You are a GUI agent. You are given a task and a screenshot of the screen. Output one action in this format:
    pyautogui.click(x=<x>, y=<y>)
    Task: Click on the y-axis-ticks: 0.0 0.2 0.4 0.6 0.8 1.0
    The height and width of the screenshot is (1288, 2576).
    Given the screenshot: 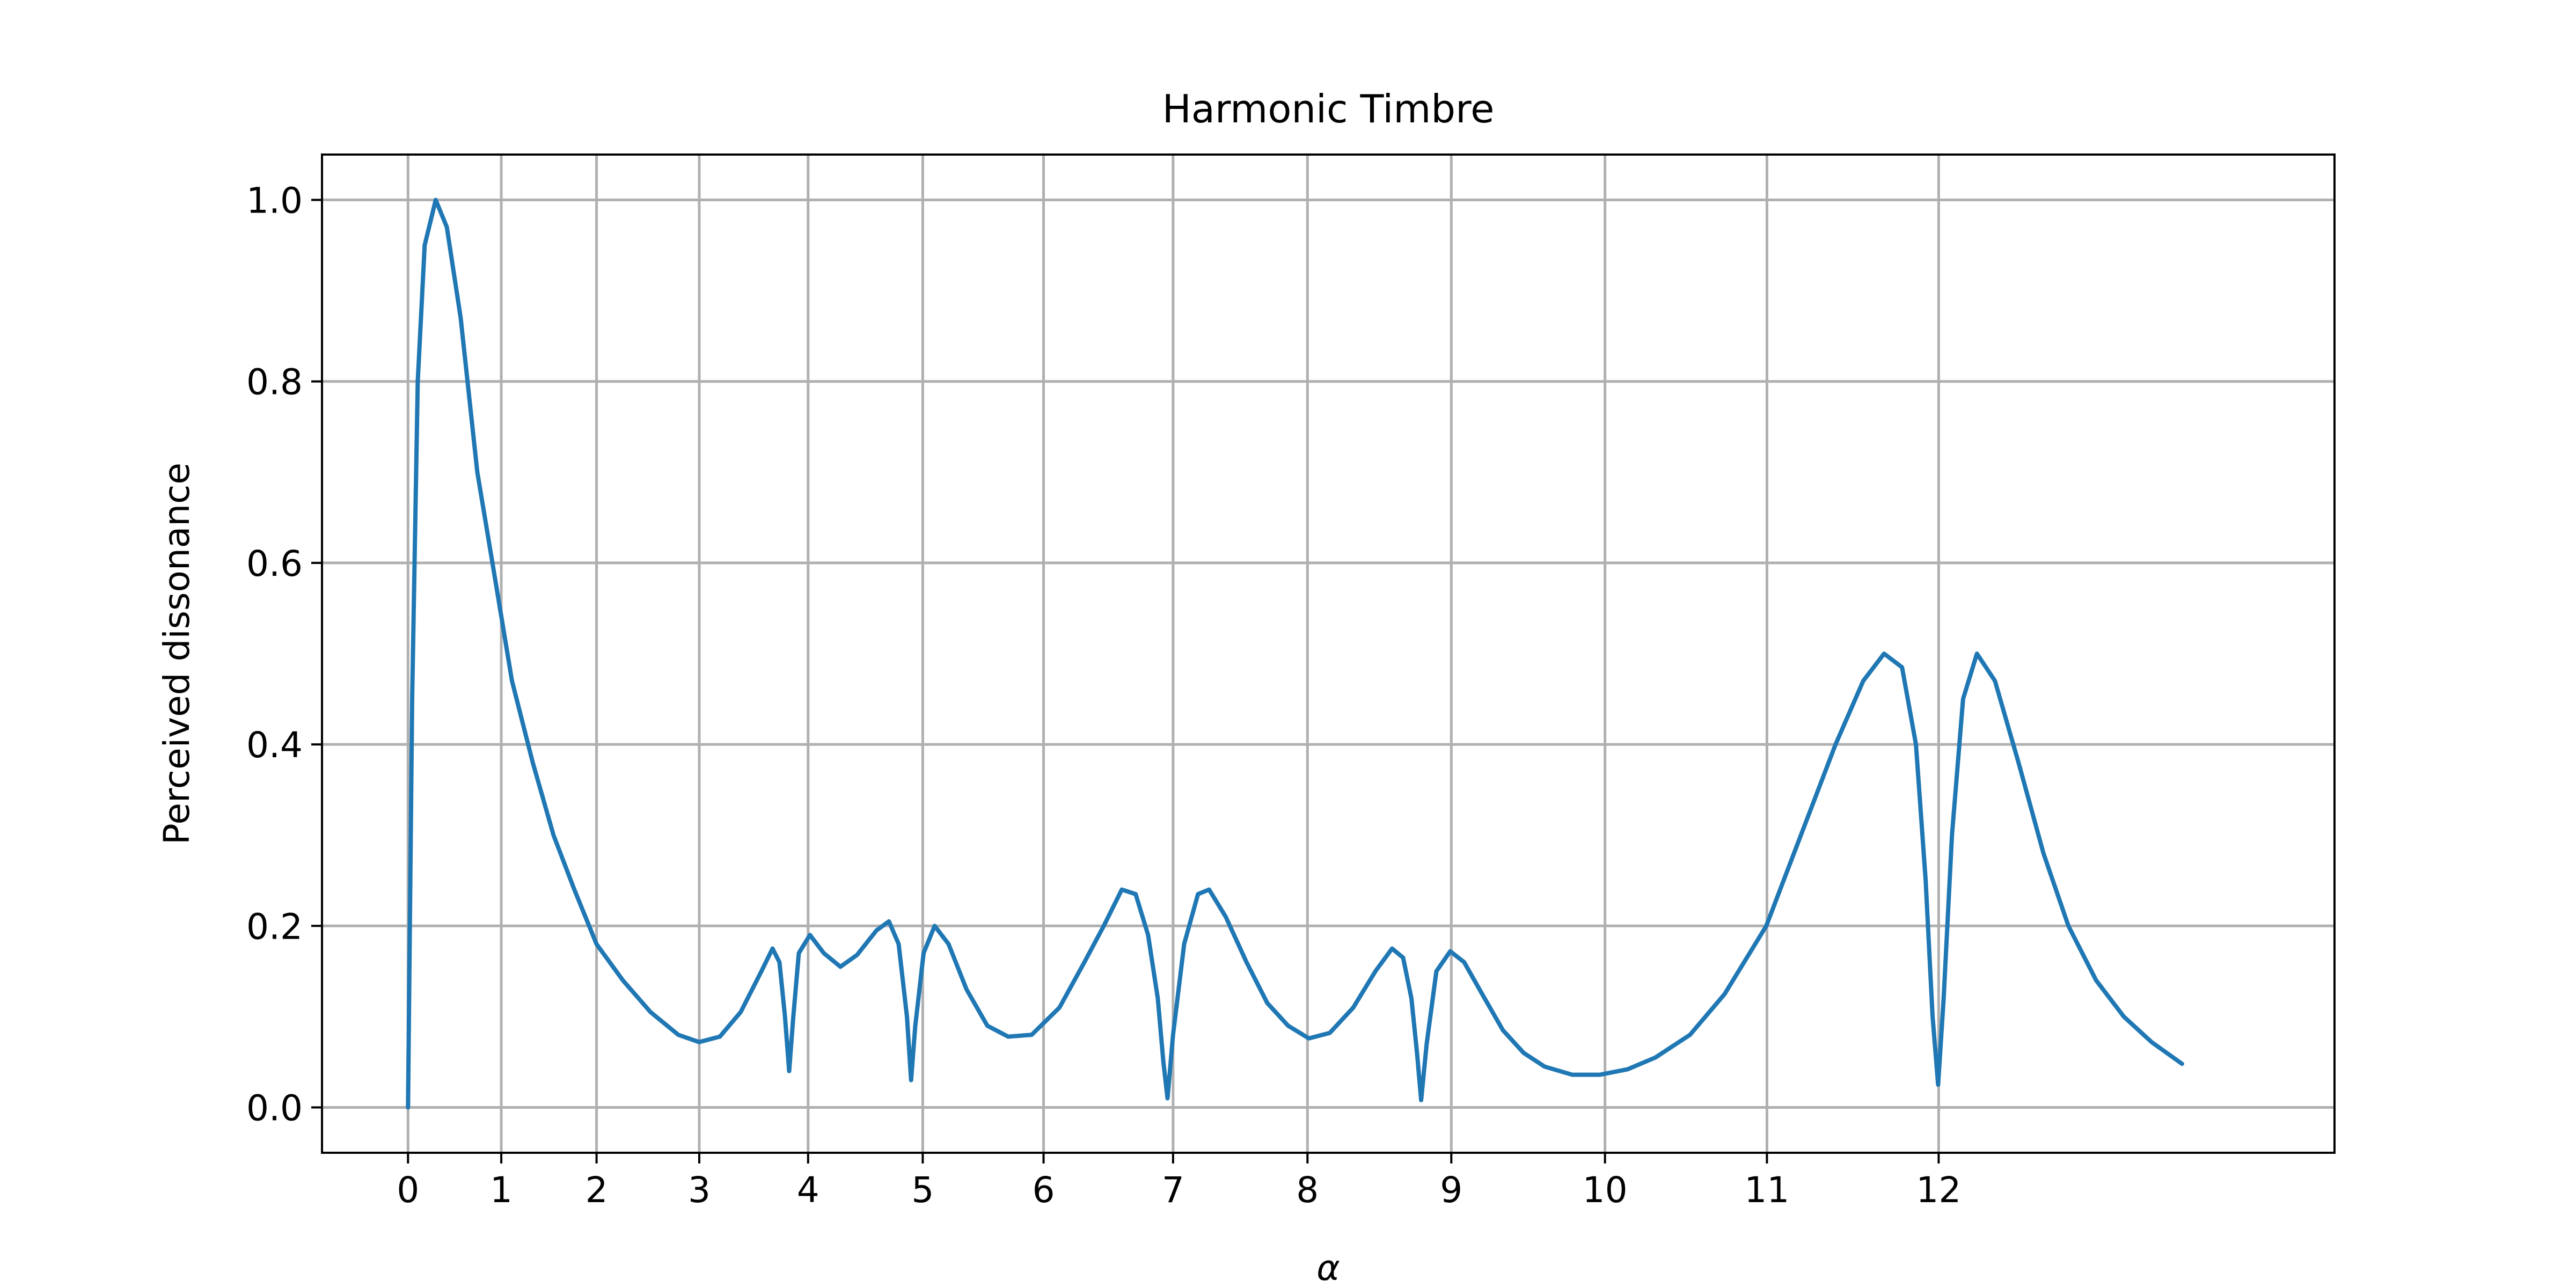 What is the action you would take?
    pyautogui.click(x=284, y=654)
    